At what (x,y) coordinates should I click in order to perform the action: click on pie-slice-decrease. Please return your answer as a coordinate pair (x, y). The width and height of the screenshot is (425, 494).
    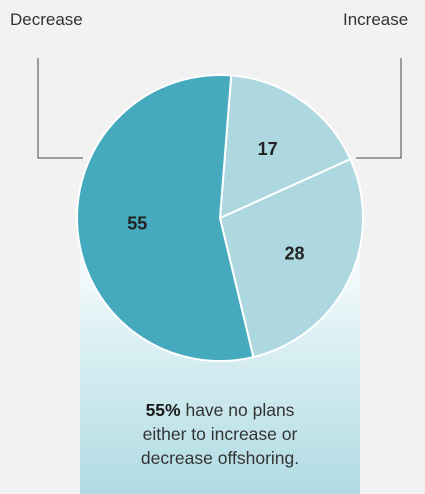
    Looking at the image, I should click on (285, 146).